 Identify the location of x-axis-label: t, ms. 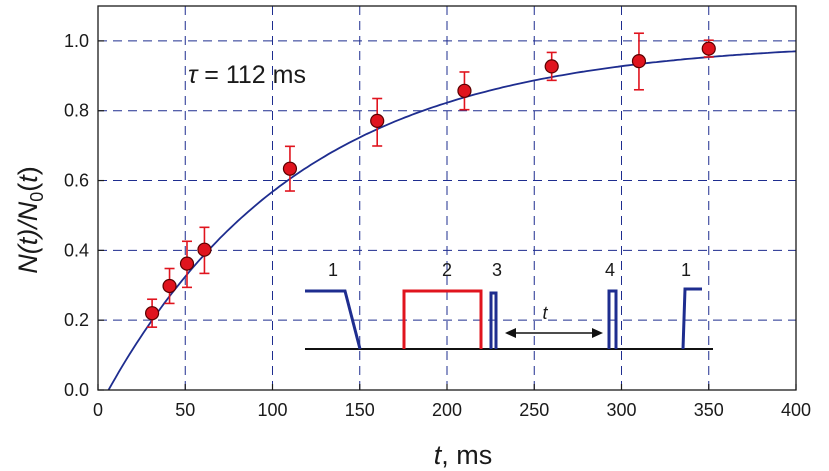
(463, 455).